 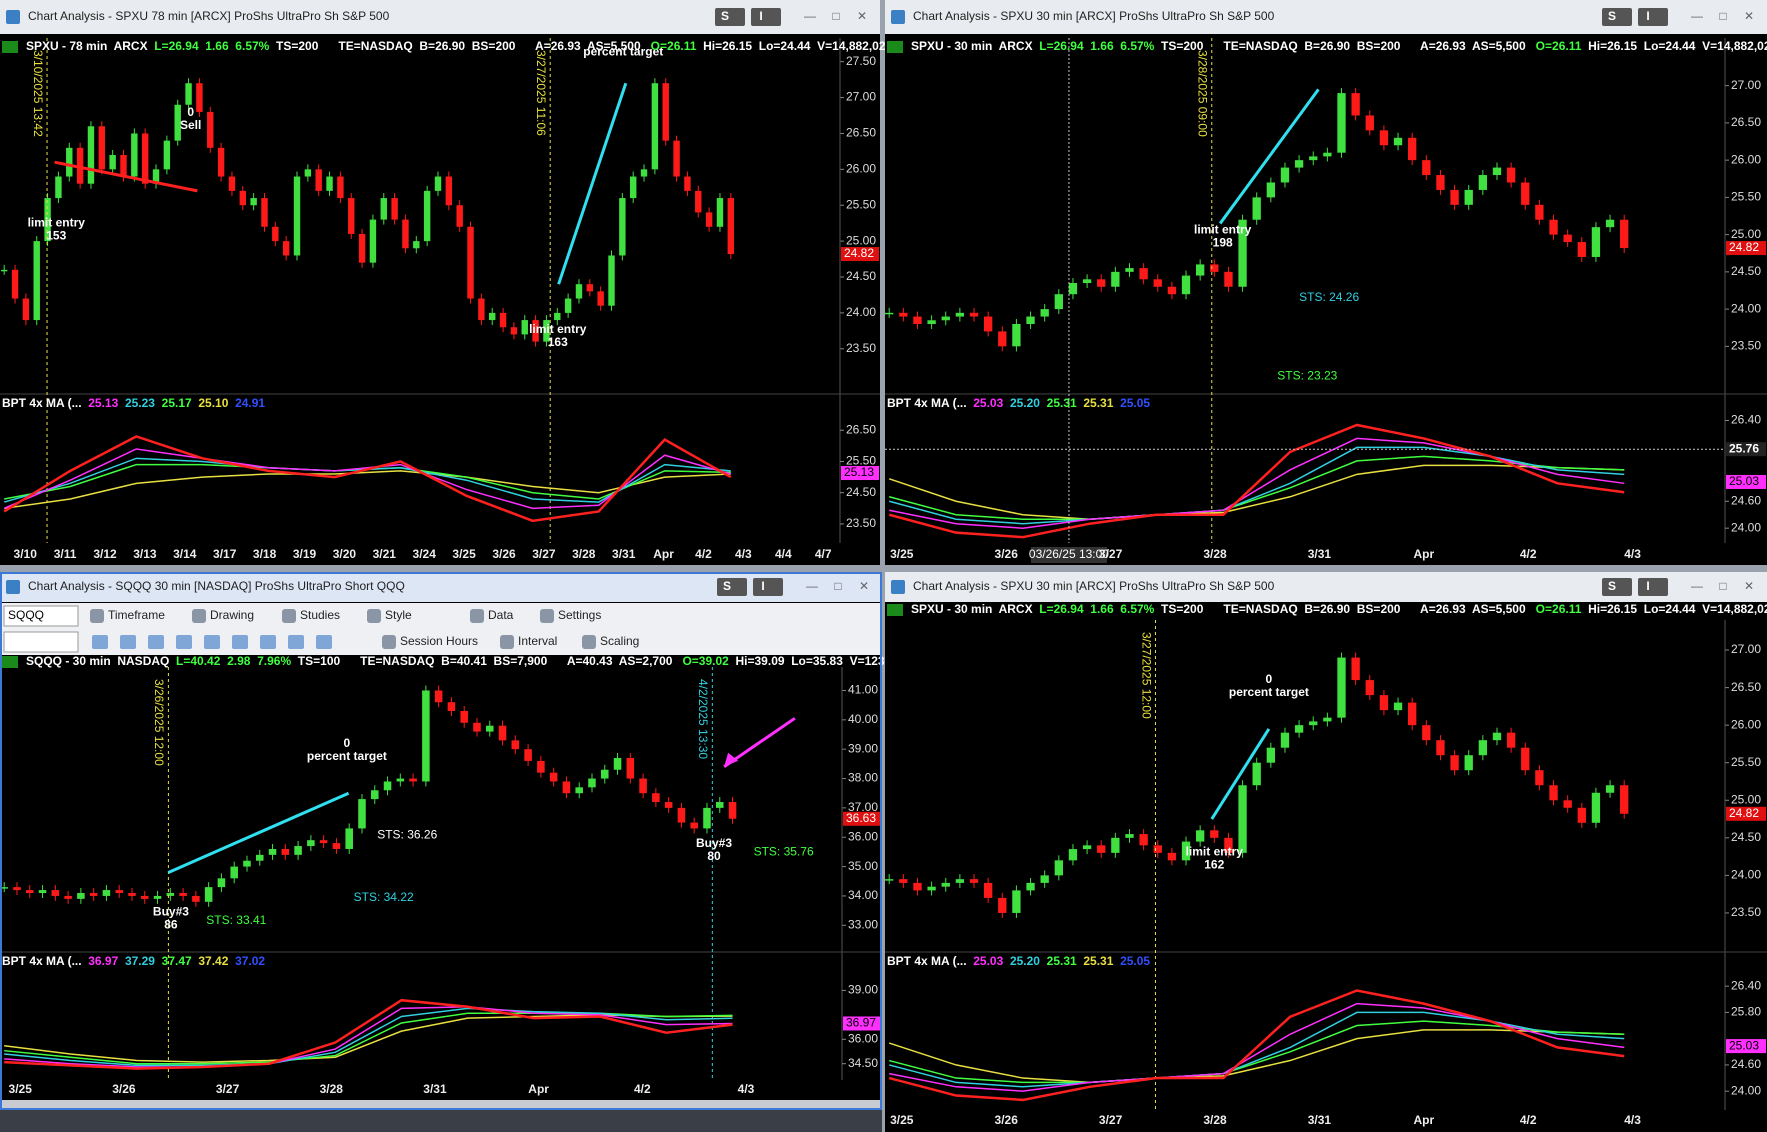 What do you see at coordinates (703, 554) in the screenshot?
I see `date-label: 4/2` at bounding box center [703, 554].